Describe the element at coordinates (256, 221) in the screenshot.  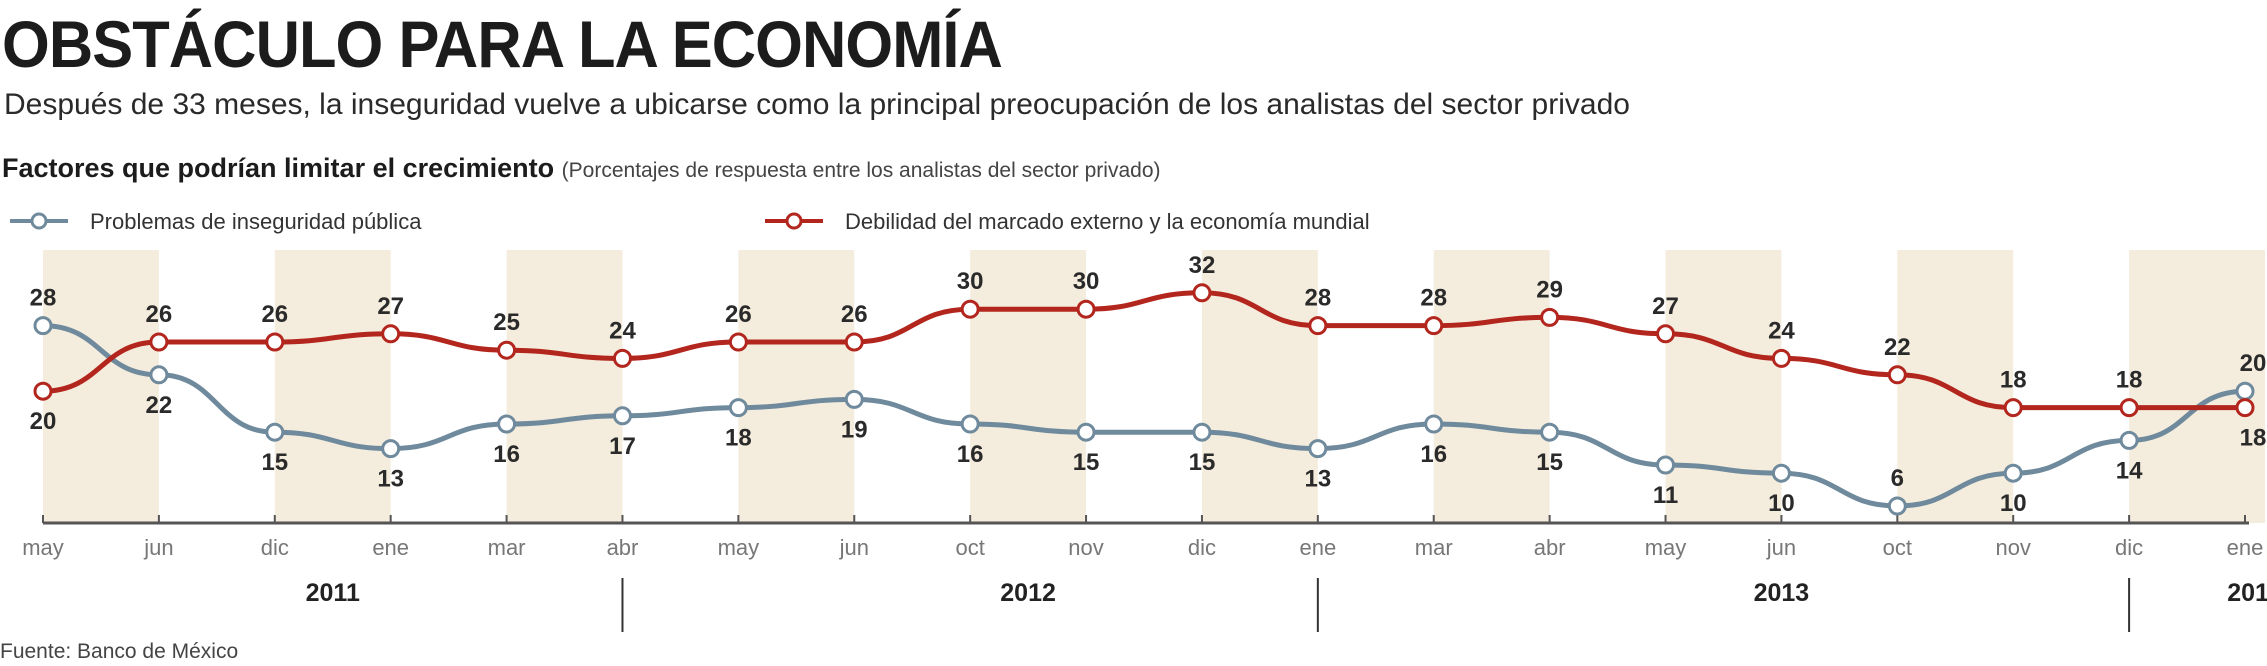
I see `legend-label: Problemas de inseguridad pública` at that location.